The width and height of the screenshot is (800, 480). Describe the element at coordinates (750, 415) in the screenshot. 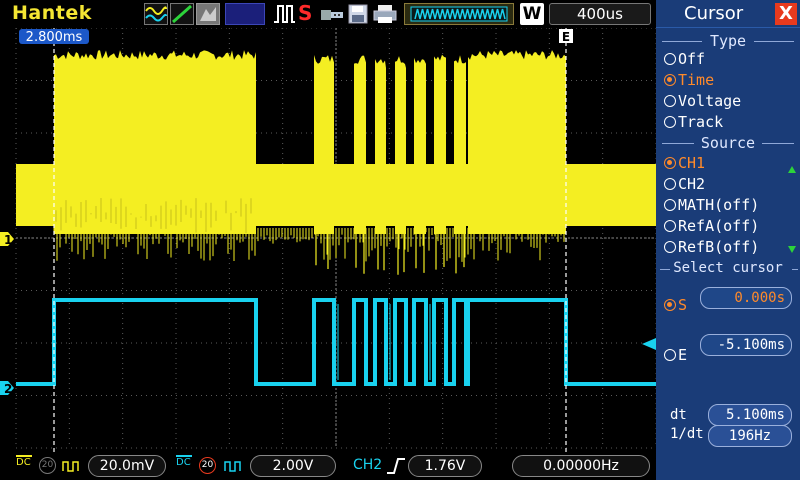

I see `dt-value: 5.100ms` at that location.